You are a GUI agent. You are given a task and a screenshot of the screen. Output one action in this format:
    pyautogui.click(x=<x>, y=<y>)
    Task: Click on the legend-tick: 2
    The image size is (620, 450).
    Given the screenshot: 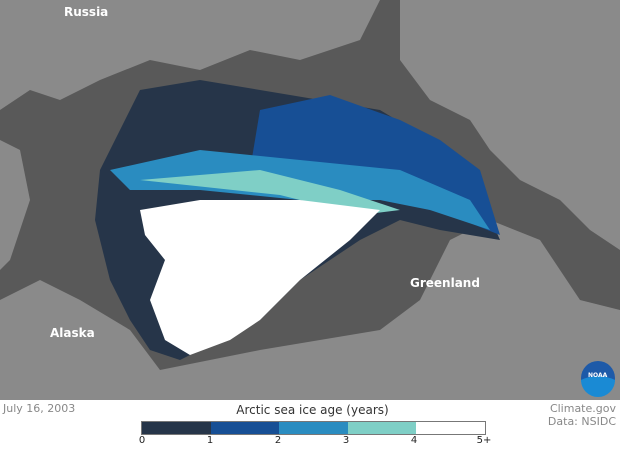 What is the action you would take?
    pyautogui.click(x=278, y=440)
    